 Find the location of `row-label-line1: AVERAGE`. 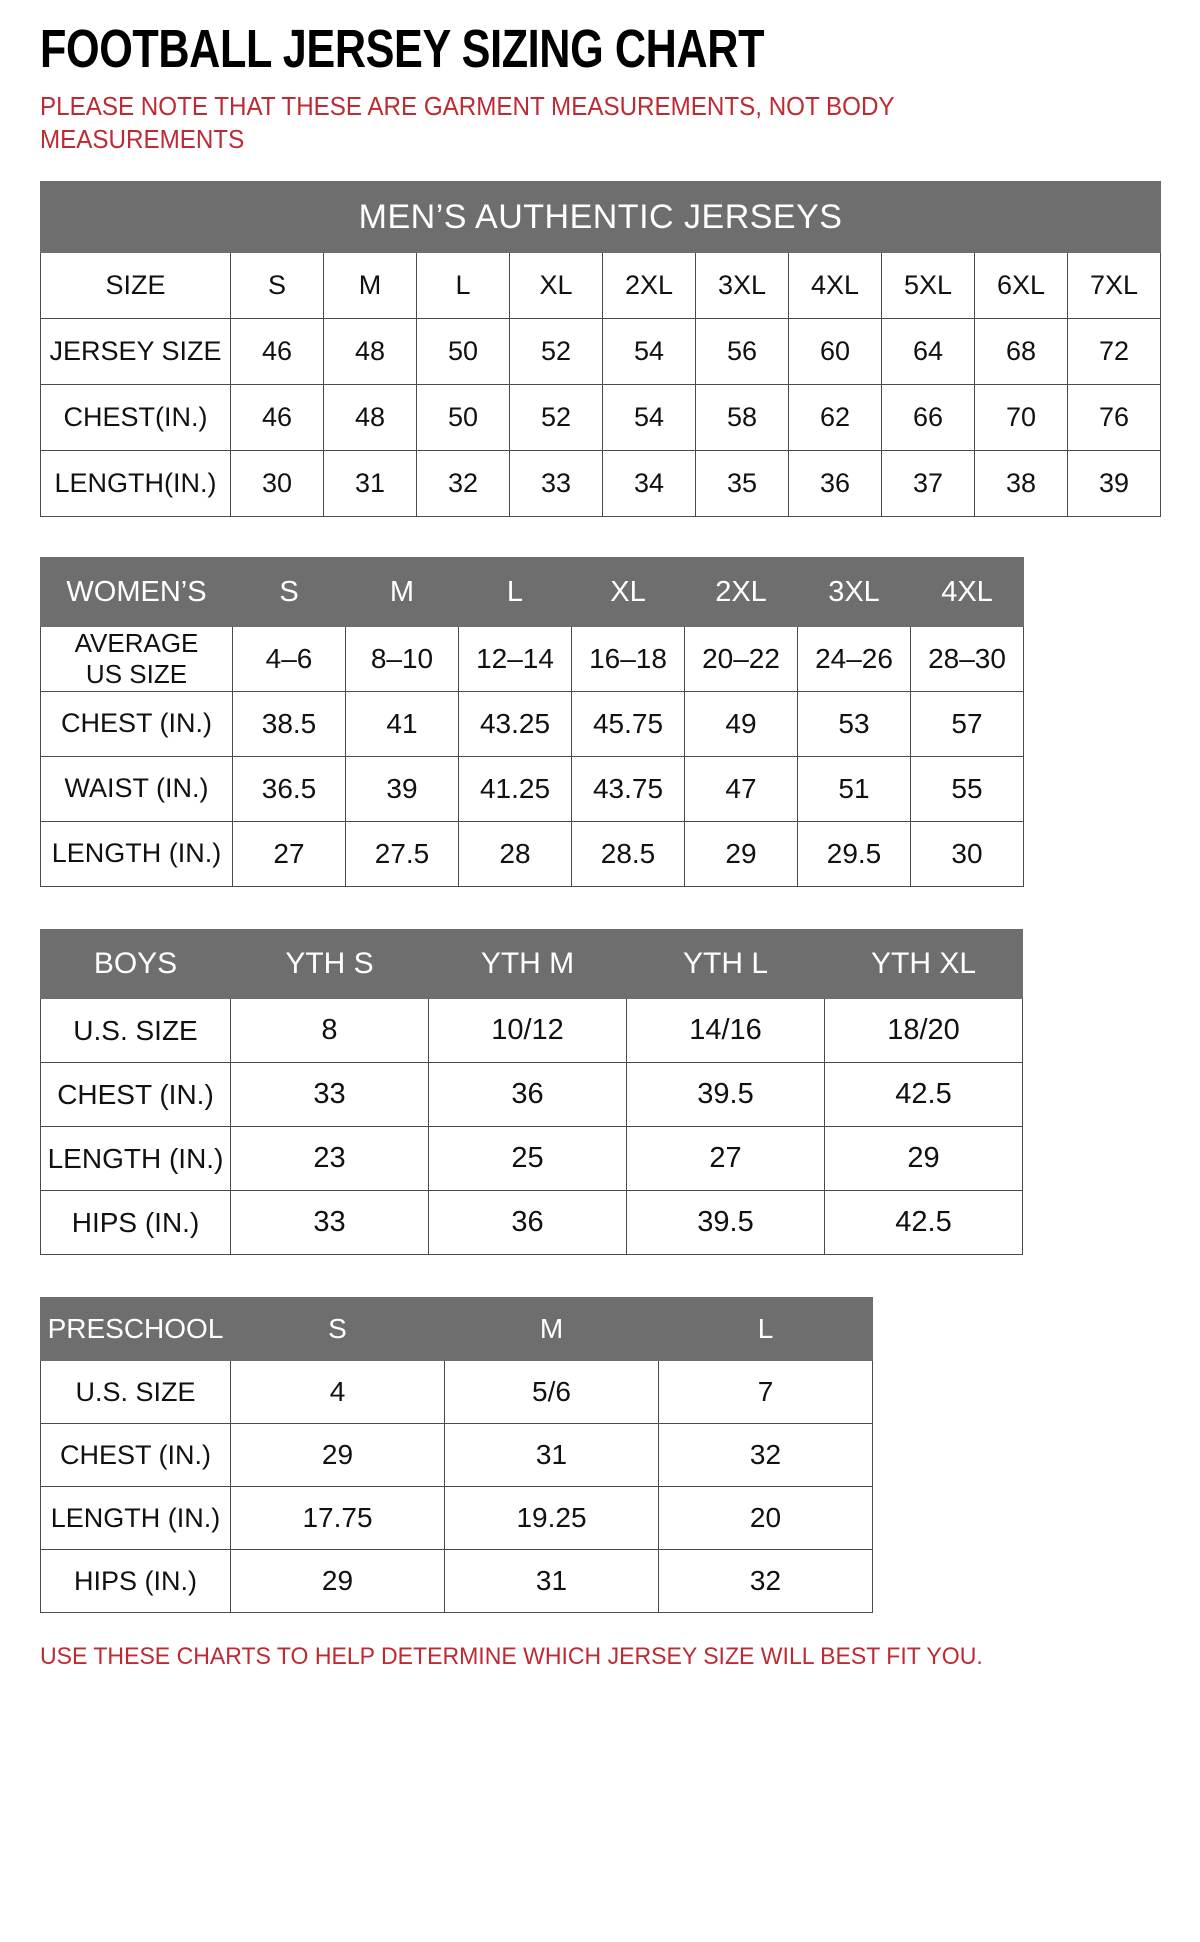

row-label-line1: AVERAGE is located at coordinates (136, 643).